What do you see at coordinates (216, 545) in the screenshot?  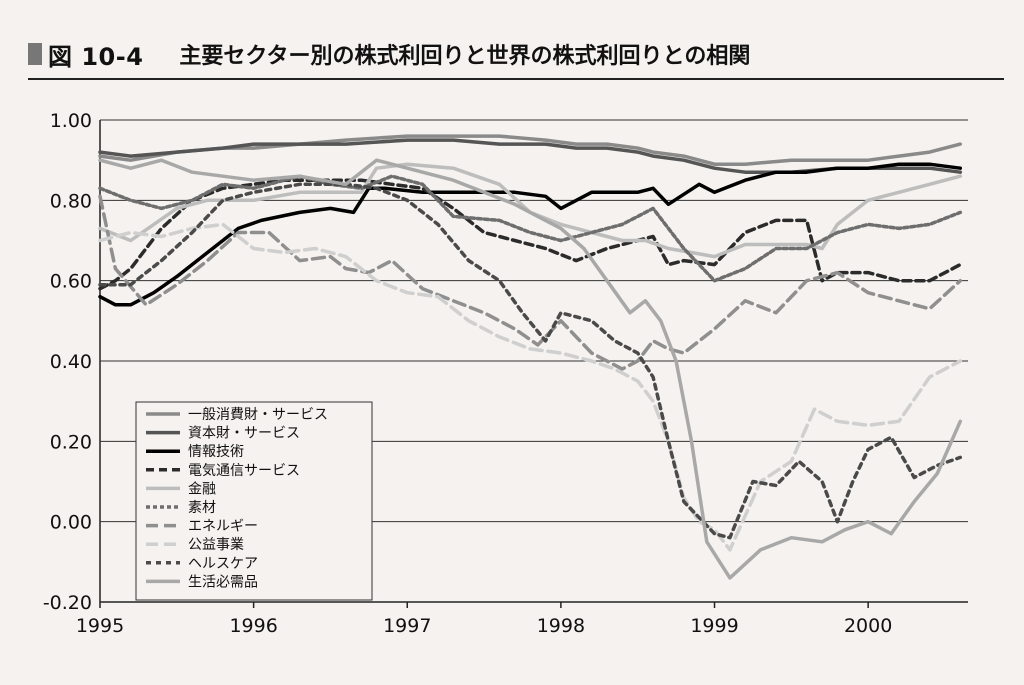 I see `legend-label: 公益事業` at bounding box center [216, 545].